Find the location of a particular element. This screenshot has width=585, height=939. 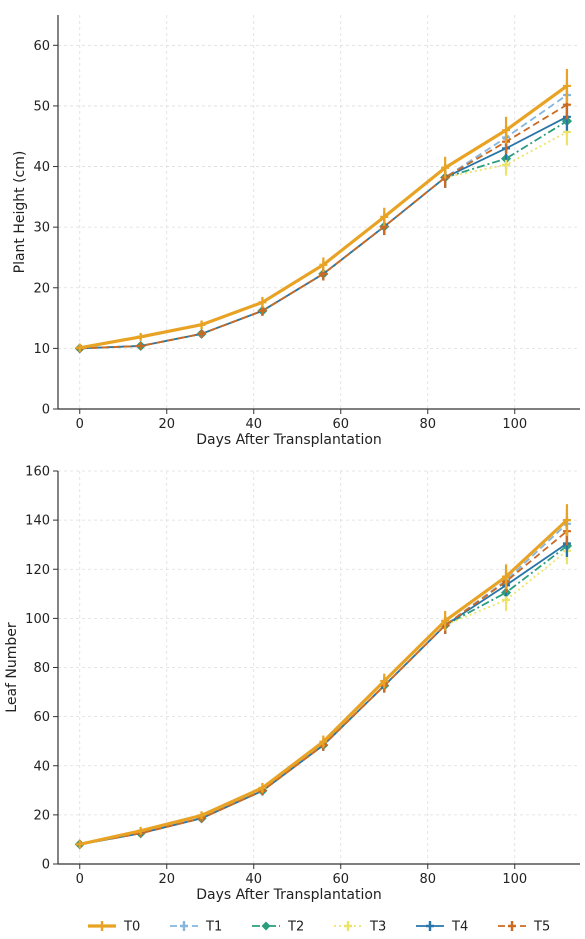

legend-item-T2: T2 is located at coordinates (278, 927).